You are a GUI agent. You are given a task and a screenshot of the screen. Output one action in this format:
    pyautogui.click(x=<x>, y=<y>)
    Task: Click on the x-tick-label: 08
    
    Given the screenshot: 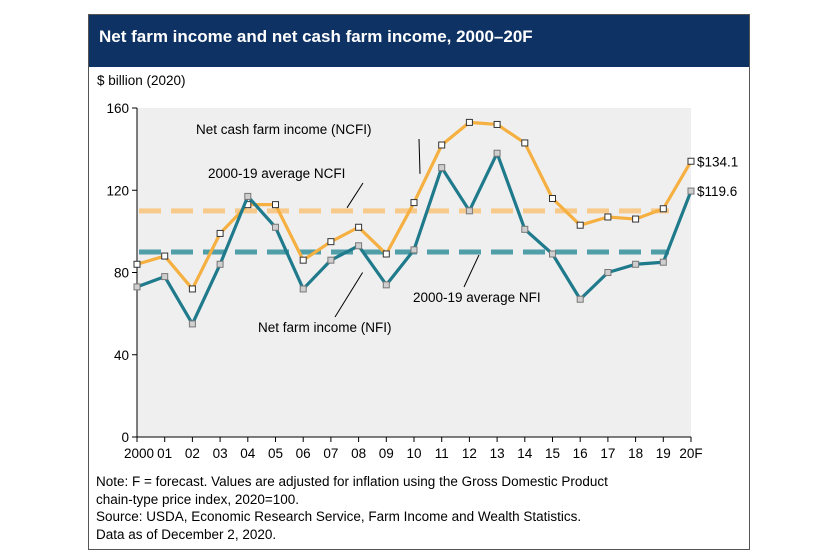 What is the action you would take?
    pyautogui.click(x=358, y=453)
    